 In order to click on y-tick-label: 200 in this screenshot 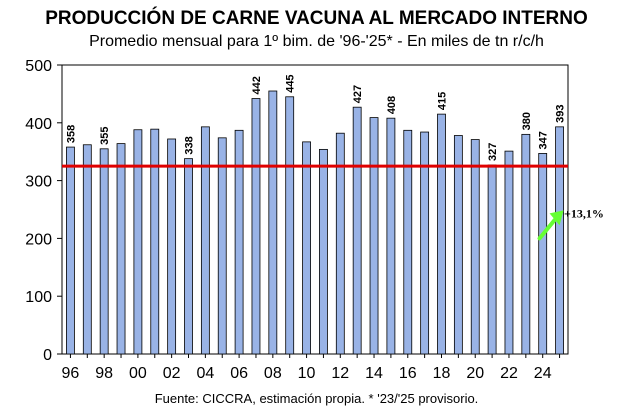, I will do `click(38, 239)`.